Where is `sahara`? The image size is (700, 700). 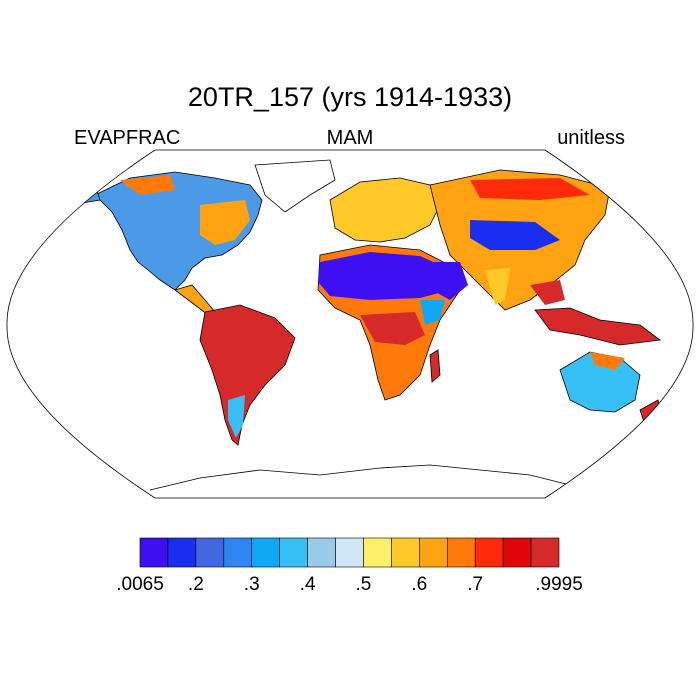 sahara is located at coordinates (386, 276).